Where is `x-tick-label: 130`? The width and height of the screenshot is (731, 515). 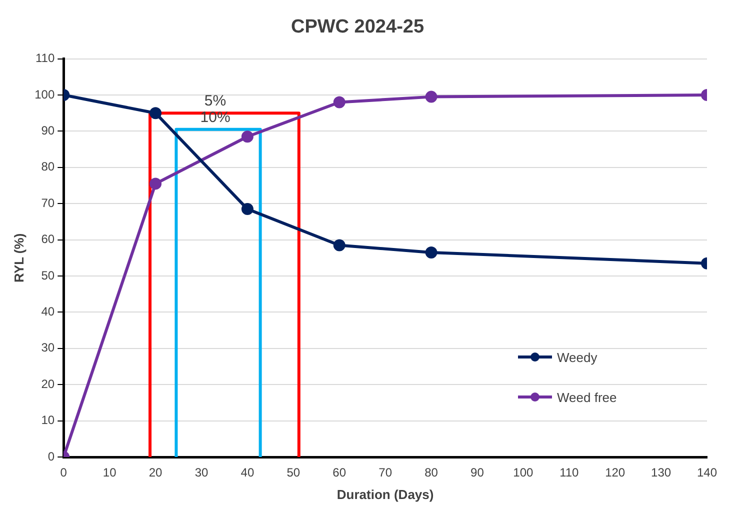 x-tick-label: 130 is located at coordinates (661, 473).